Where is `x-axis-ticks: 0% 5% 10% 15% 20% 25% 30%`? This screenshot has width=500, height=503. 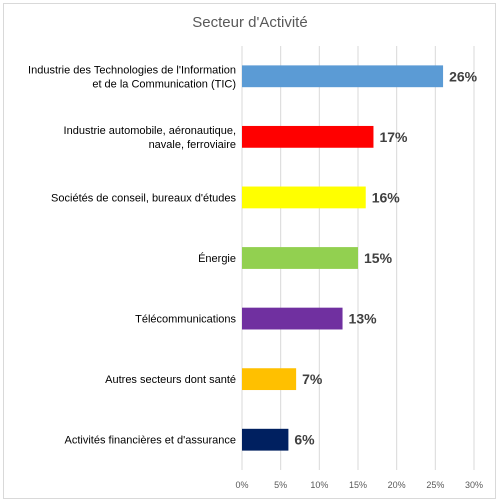
x-axis-ticks: 0% 5% 10% 15% 20% 25% 30% is located at coordinates (359, 485).